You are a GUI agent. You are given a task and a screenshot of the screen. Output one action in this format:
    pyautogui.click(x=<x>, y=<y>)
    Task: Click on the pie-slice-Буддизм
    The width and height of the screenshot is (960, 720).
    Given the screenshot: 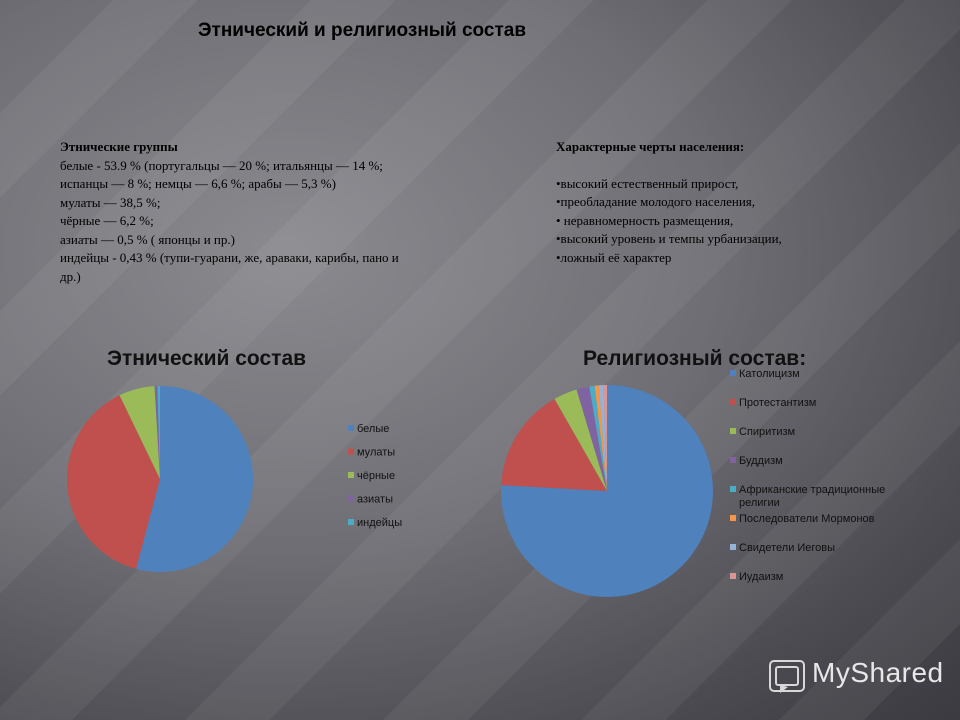 What is the action you would take?
    pyautogui.click(x=591, y=438)
    